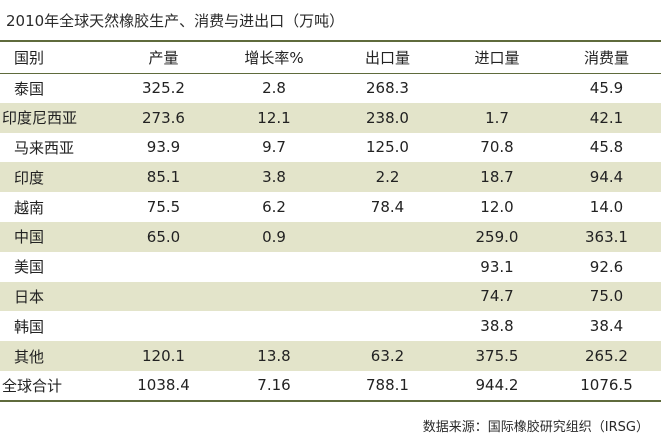  Describe the element at coordinates (330, 147) in the screenshot. I see `table-row: 马来西亚 93.9 9.7 125.0 70.8 45.8` at that location.